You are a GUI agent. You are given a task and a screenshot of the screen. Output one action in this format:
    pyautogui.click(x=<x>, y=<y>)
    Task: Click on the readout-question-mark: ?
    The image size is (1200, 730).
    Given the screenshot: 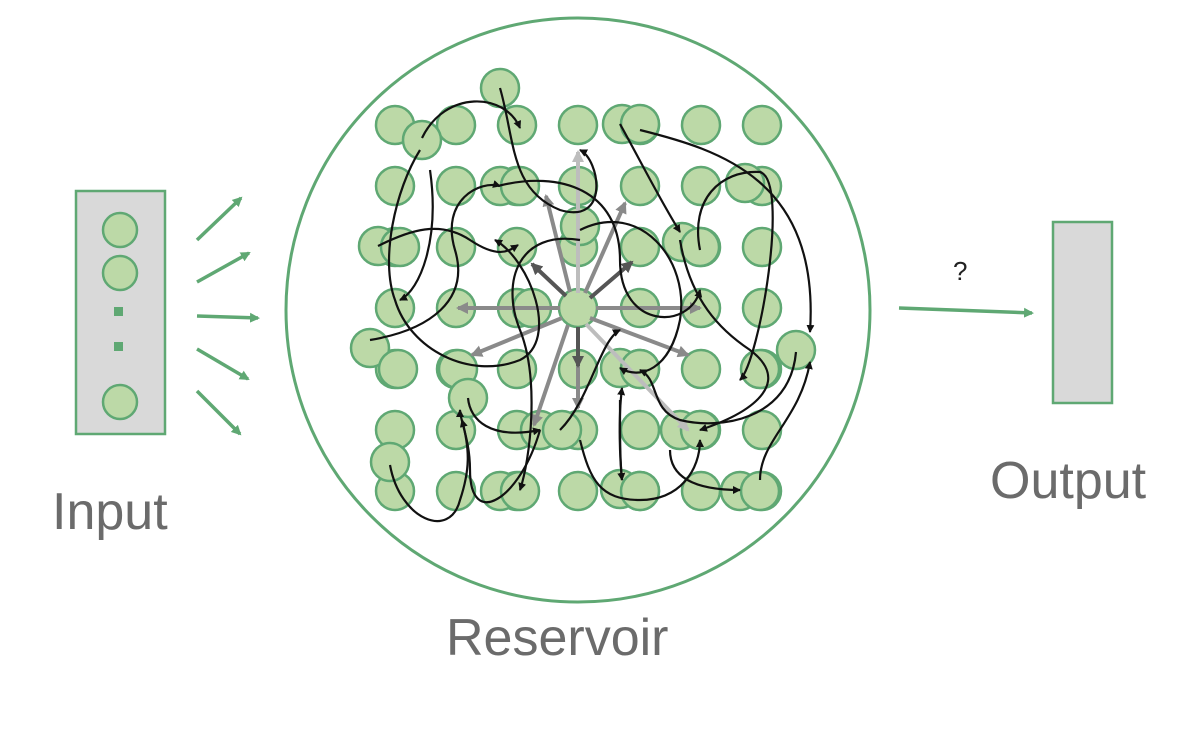 What is the action you would take?
    pyautogui.click(x=960, y=271)
    